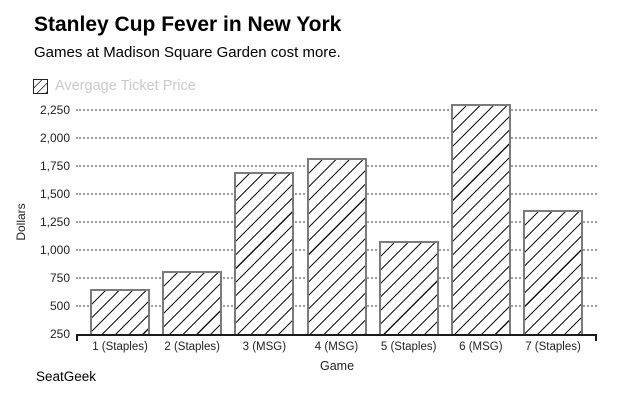 The height and width of the screenshot is (400, 630). I want to click on legend: Avergage Ticket Price, so click(114, 86).